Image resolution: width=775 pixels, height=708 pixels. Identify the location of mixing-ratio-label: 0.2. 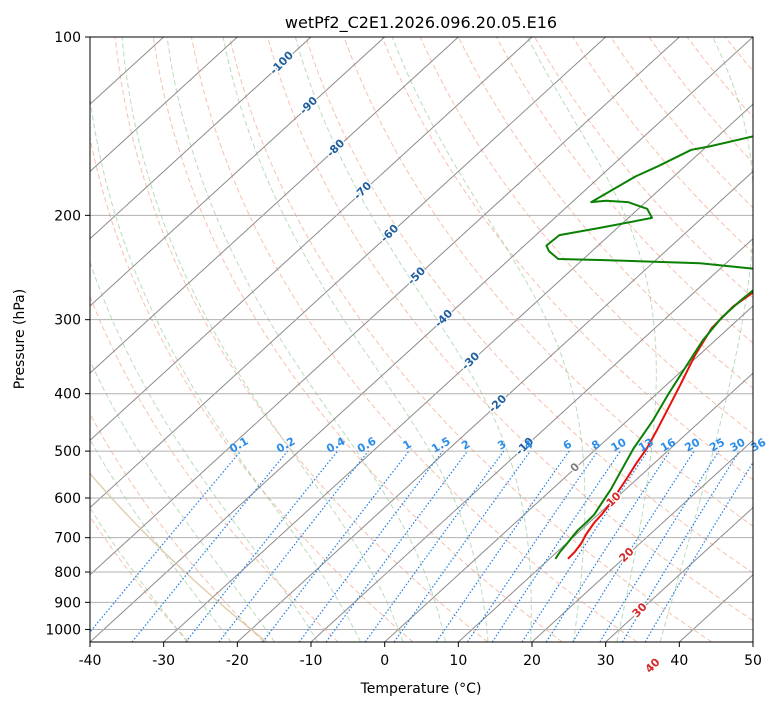
(285, 445).